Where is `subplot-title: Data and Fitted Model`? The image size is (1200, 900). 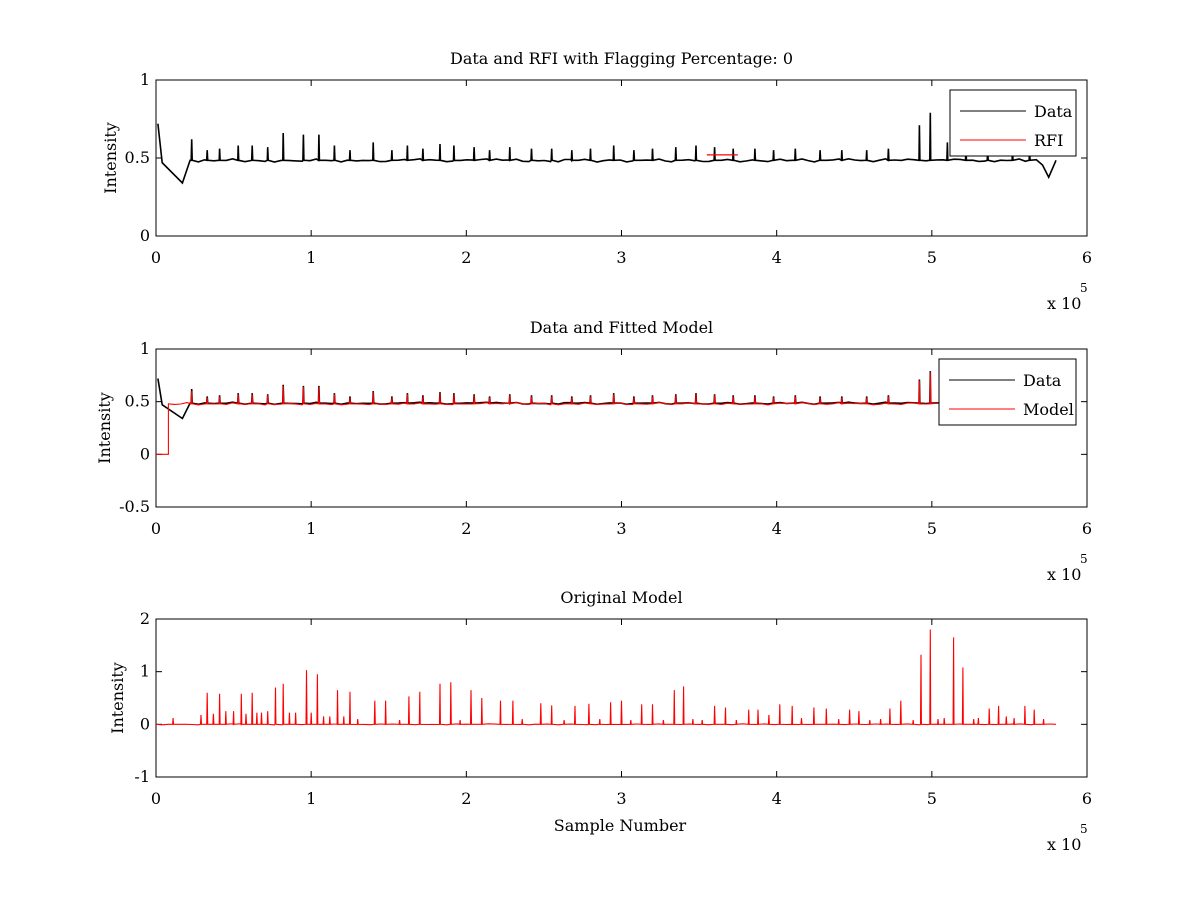 subplot-title: Data and Fitted Model is located at coordinates (621, 327).